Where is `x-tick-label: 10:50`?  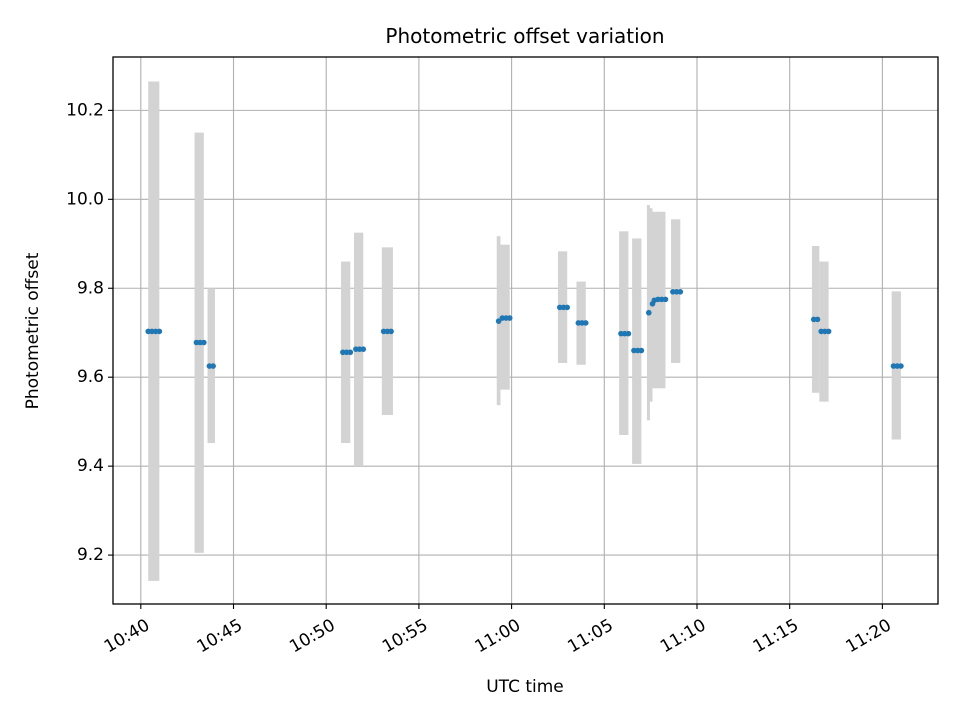 x-tick-label: 10:50 is located at coordinates (312, 636).